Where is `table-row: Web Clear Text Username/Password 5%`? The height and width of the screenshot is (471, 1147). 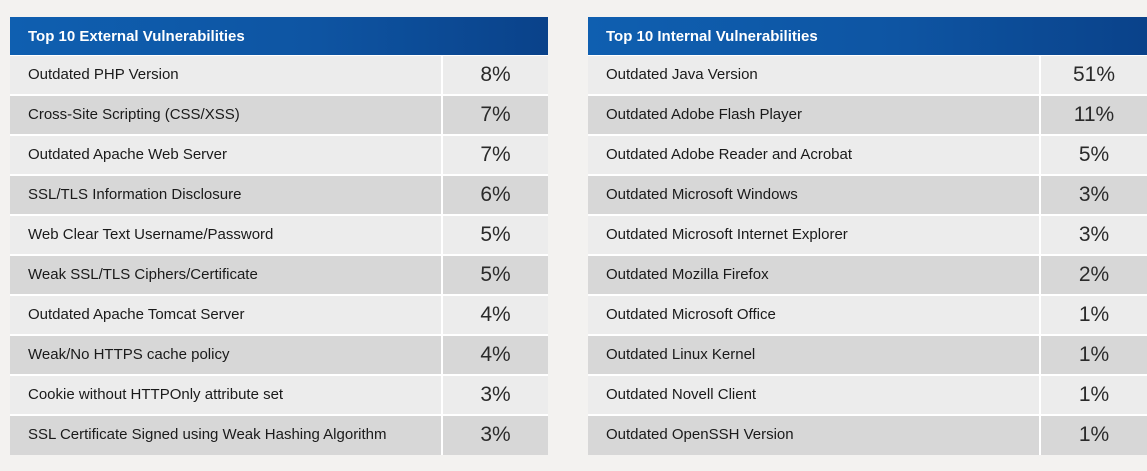
table-row: Web Clear Text Username/Password 5% is located at coordinates (279, 236).